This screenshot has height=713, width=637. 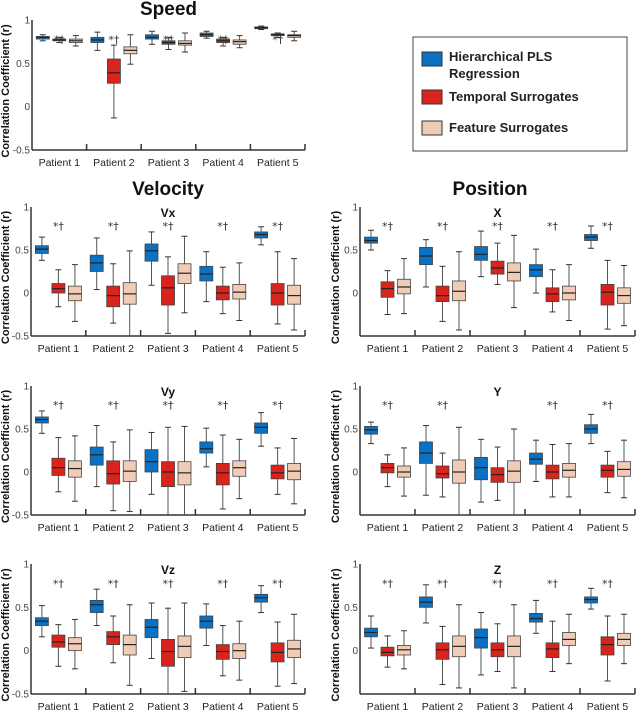 What do you see at coordinates (168, 189) in the screenshot?
I see `velocity-group-title: Velocity` at bounding box center [168, 189].